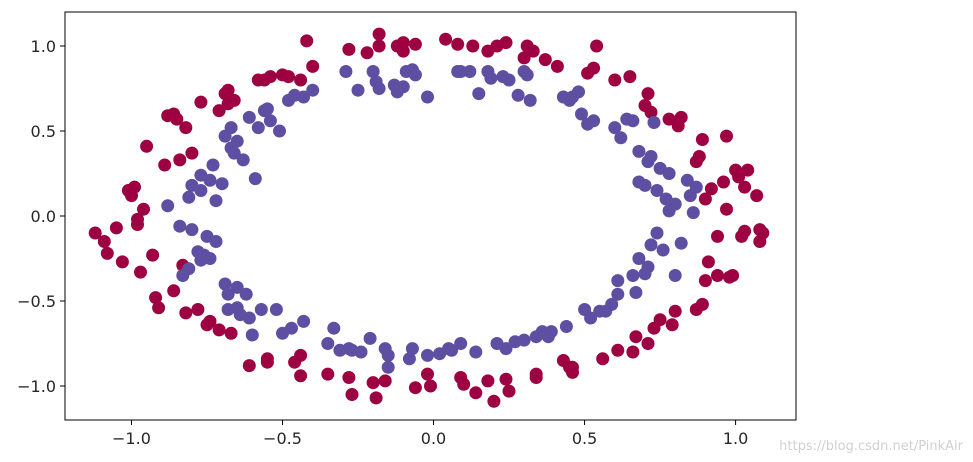 The image size is (973, 462). I want to click on y-tick-label: 1.0, so click(43, 46).